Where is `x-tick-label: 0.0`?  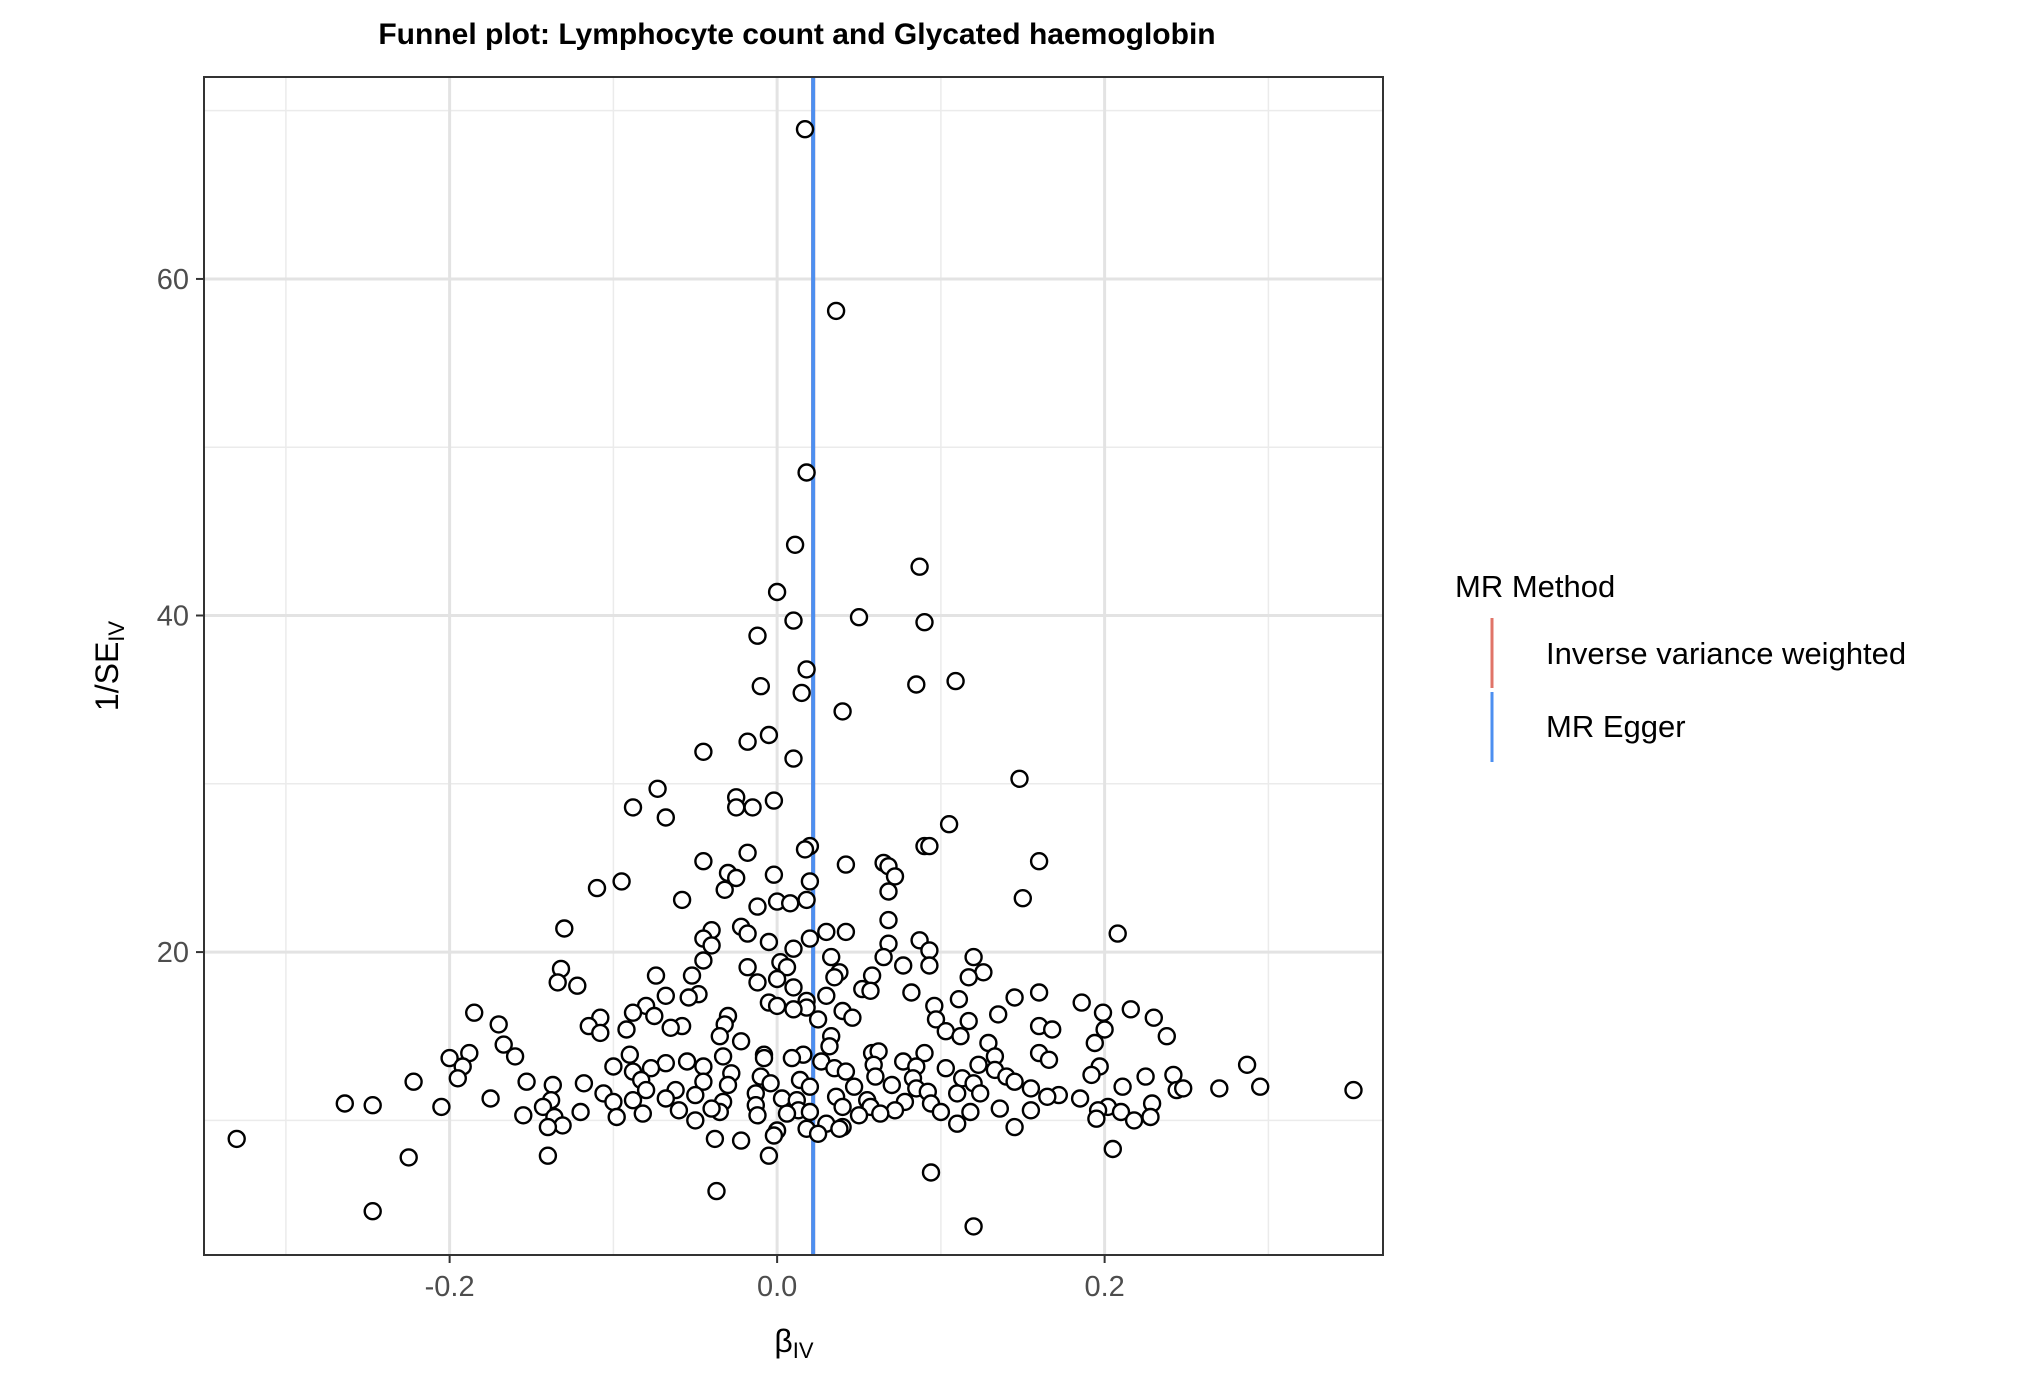 x-tick-label: 0.0 is located at coordinates (777, 1287).